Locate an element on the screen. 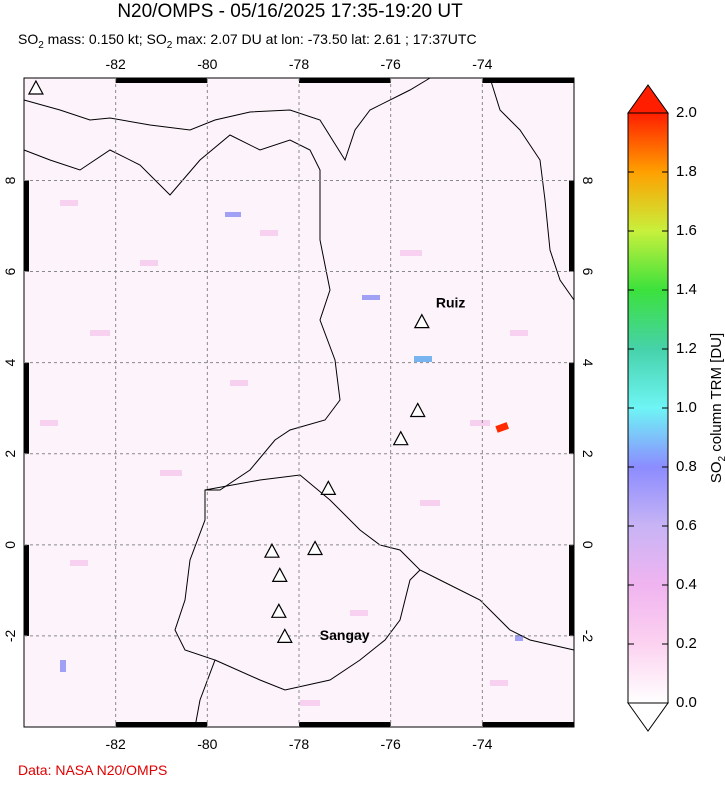 The height and width of the screenshot is (788, 725). colorbar-tick-label: 1.6 is located at coordinates (686, 230).